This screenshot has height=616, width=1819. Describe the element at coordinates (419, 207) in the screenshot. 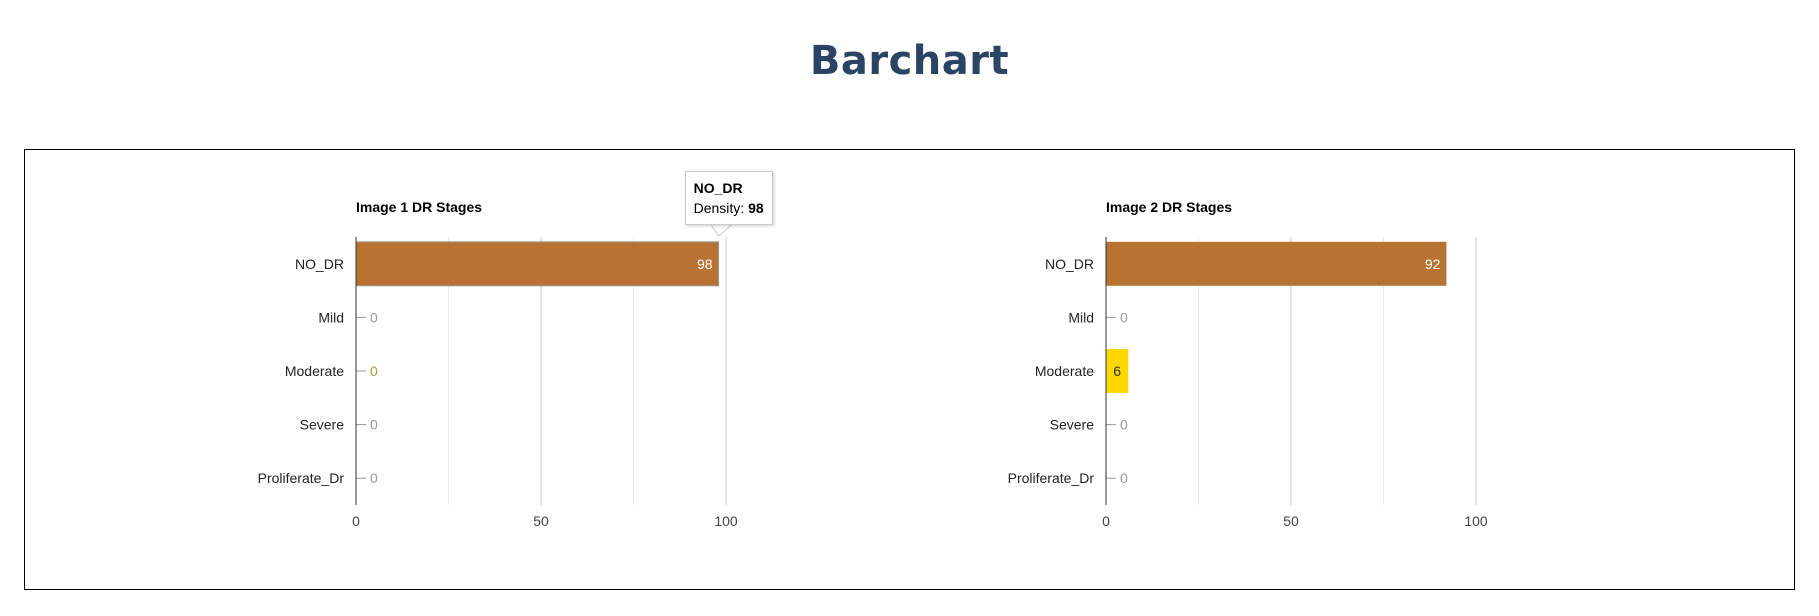

I see `chart-title: Image 1 DR Stages` at that location.